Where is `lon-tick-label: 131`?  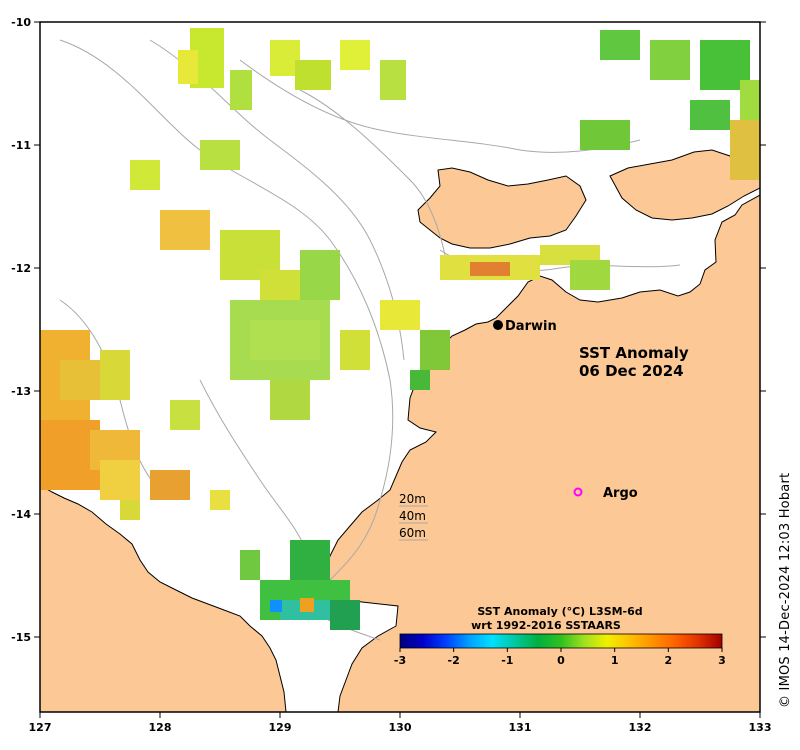 lon-tick-label: 131 is located at coordinates (520, 727).